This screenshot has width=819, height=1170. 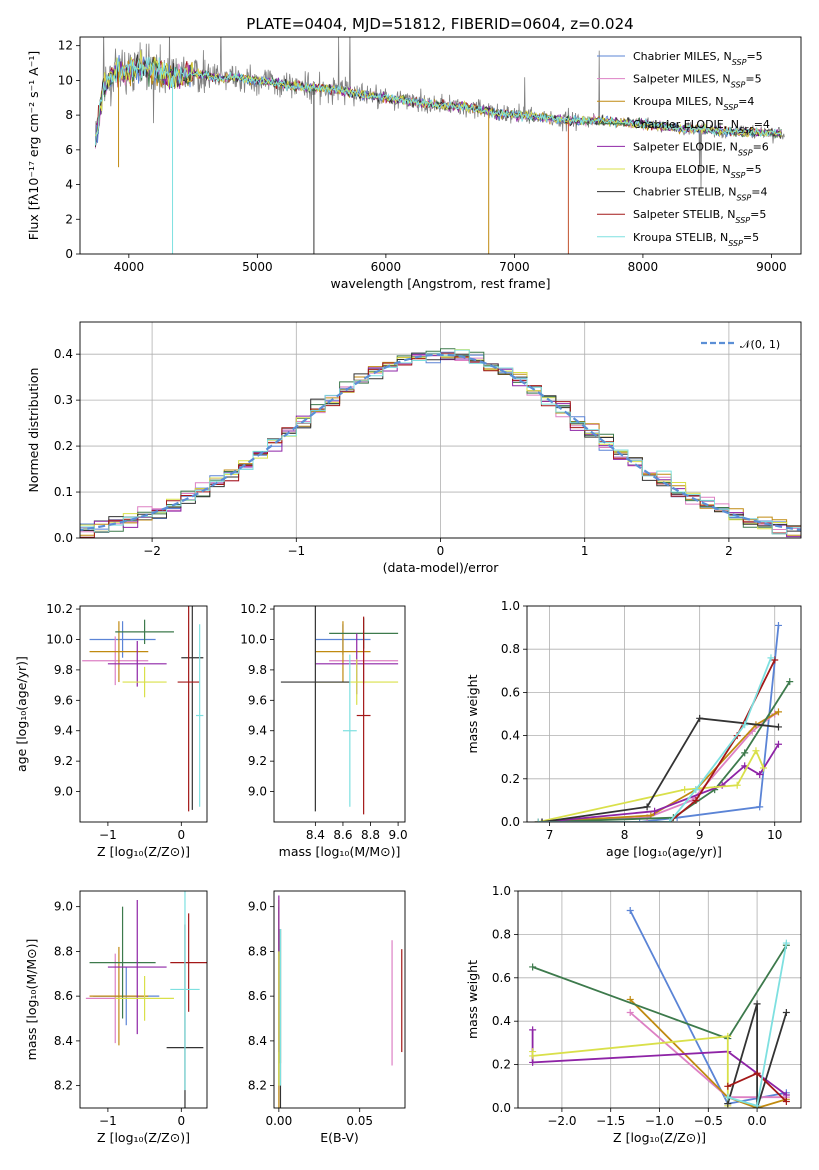 I want to click on legend-entry: Salpeter STELIB, NSSP=5, so click(x=699, y=216).